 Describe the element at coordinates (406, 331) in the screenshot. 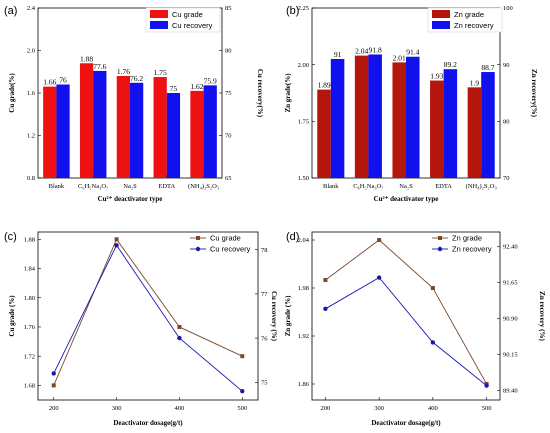

I see `line-zn-recovery` at that location.